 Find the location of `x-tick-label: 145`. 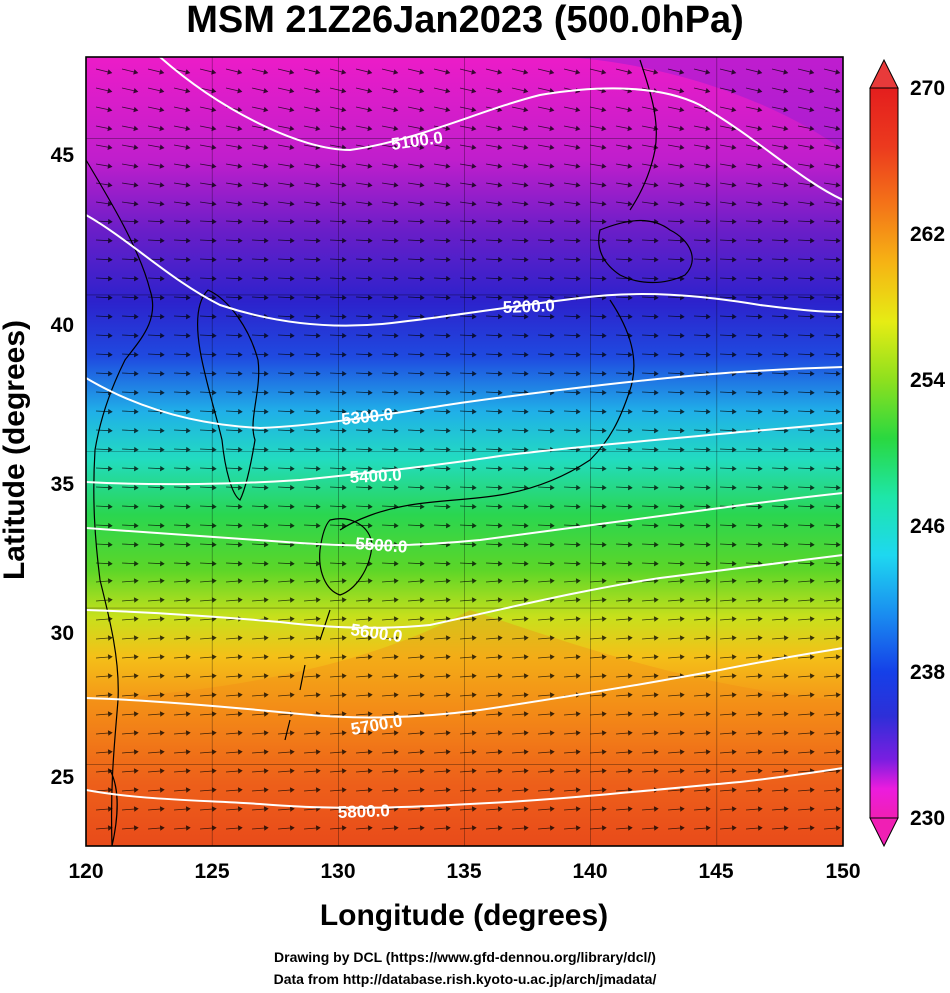

x-tick-label: 145 is located at coordinates (715, 871).